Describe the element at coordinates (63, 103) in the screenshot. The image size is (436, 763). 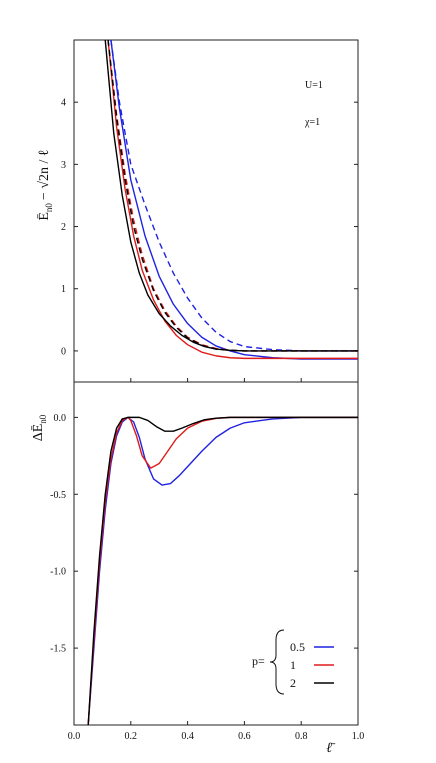
I see `top-ytick-label: 4` at that location.